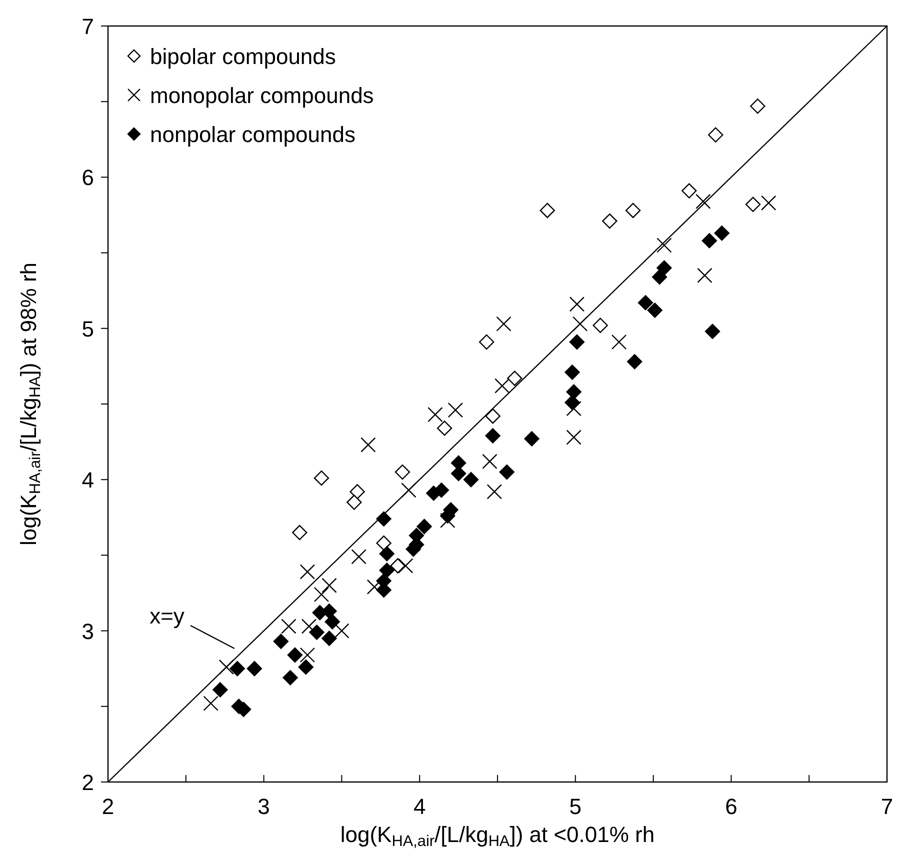  Describe the element at coordinates (887, 806) in the screenshot. I see `x-tick-label: 7` at that location.